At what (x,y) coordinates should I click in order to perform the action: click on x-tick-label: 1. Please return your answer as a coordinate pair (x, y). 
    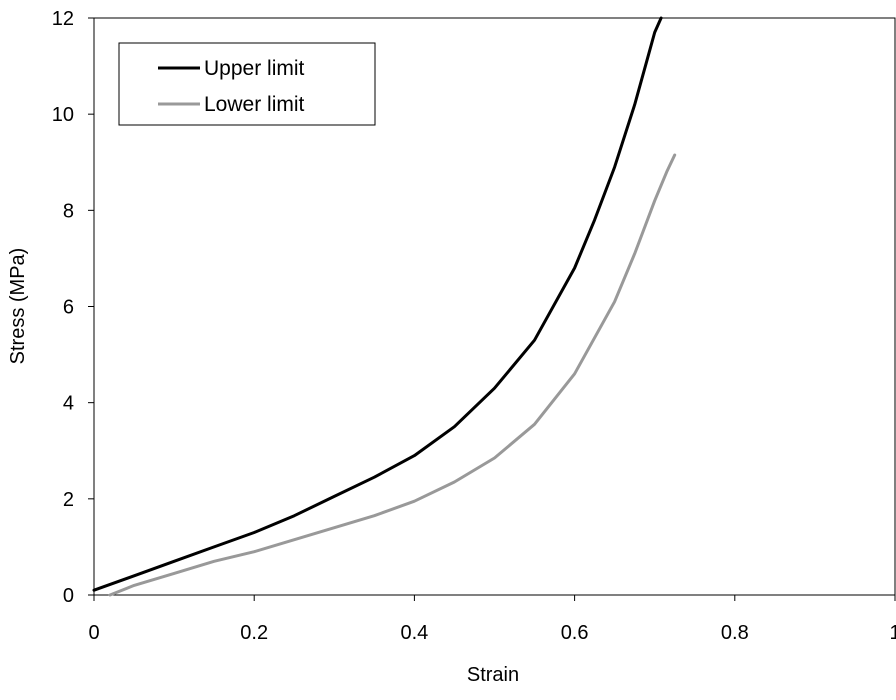
    Looking at the image, I should click on (892, 633).